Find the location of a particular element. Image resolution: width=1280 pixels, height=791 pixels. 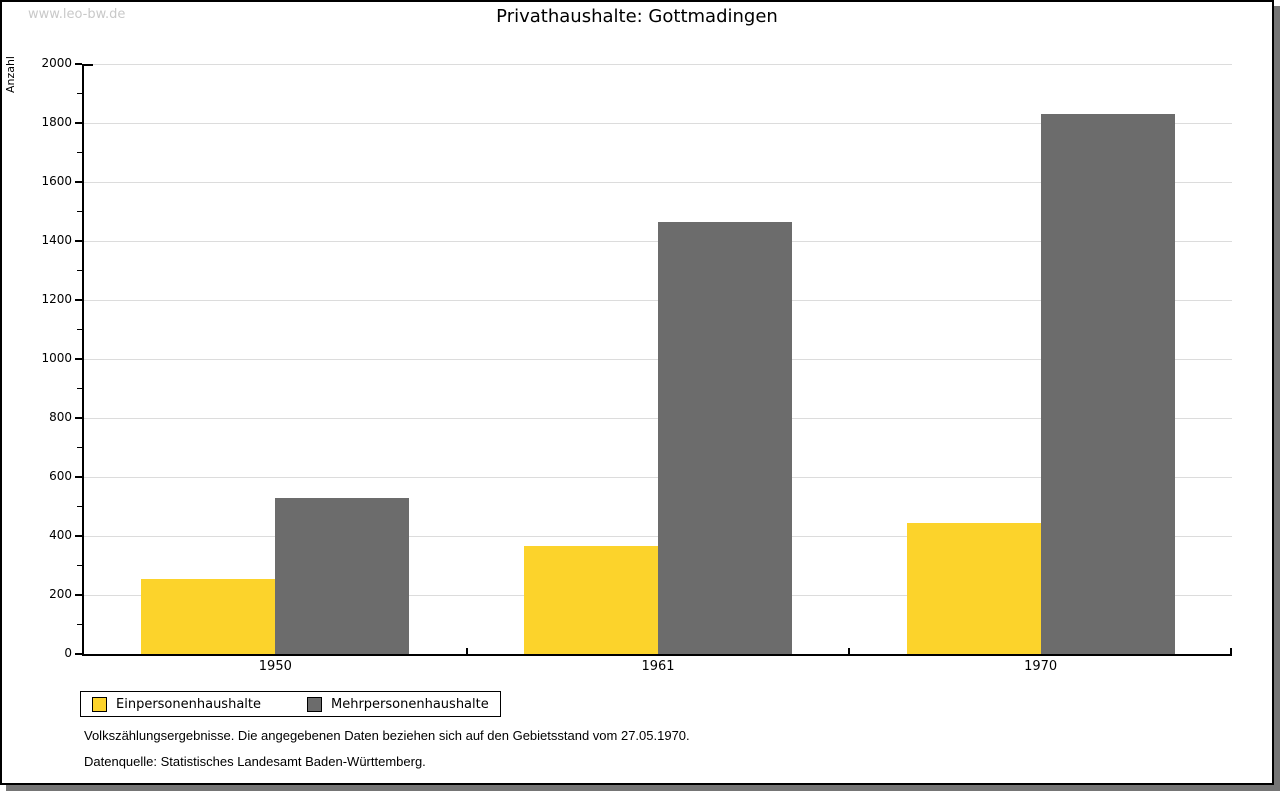

x-tick-label-1950: 1950 is located at coordinates (275, 666).